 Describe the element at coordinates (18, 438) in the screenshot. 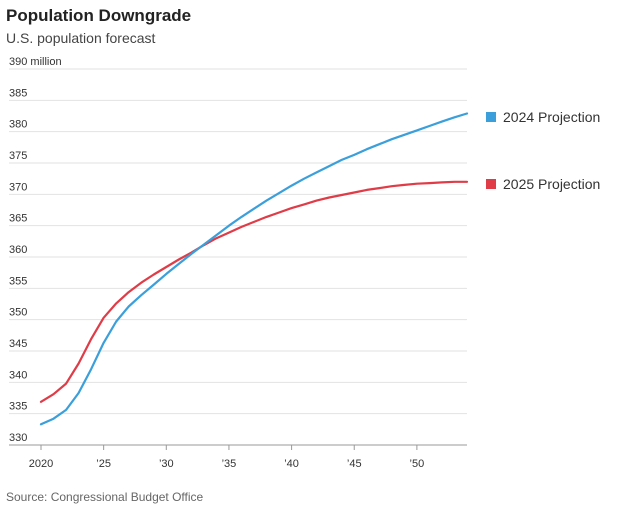

I see `y-tick-label: 330` at that location.